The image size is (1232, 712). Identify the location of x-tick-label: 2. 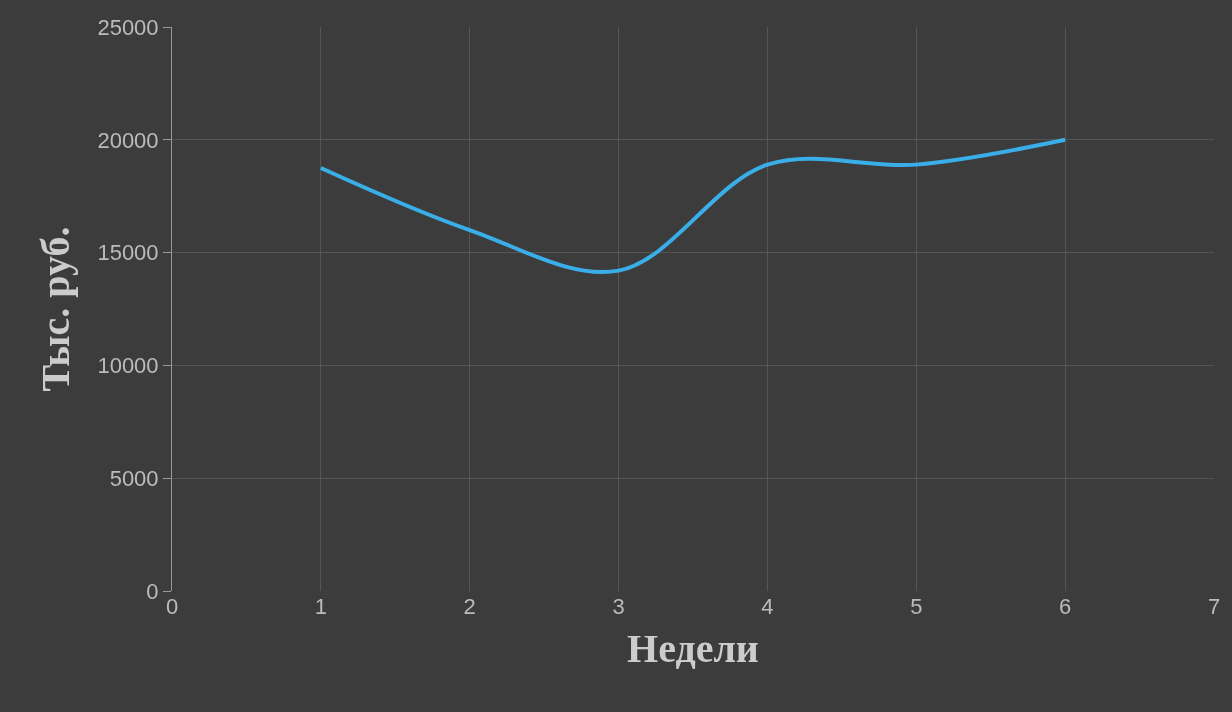
(469, 606).